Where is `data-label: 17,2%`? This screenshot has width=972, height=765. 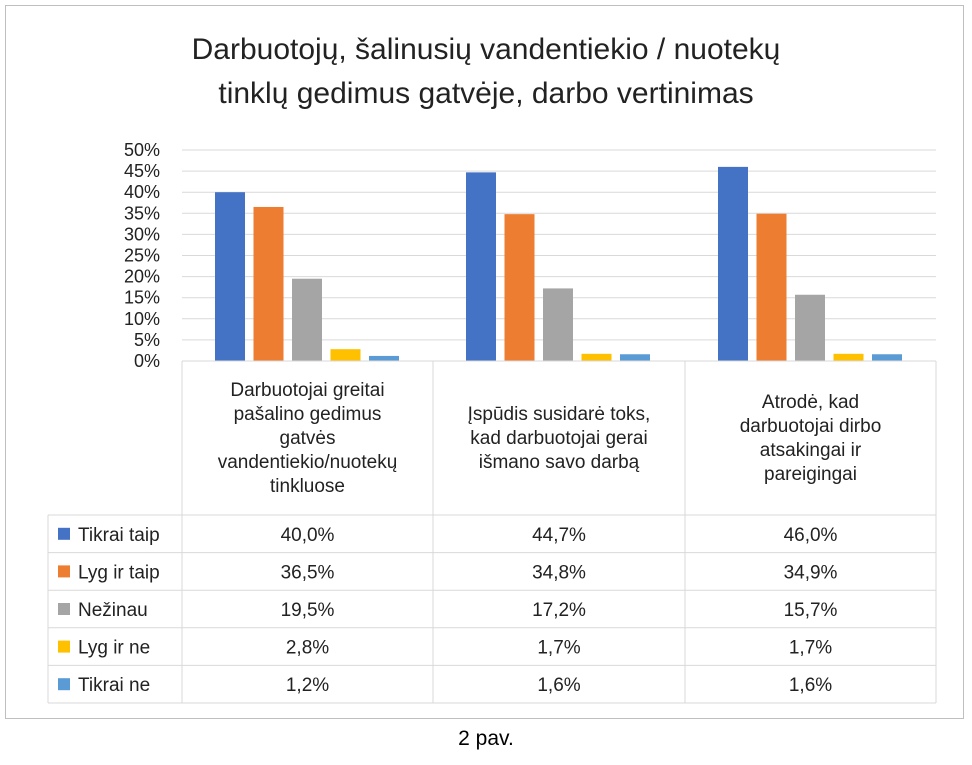
data-label: 17,2% is located at coordinates (559, 610).